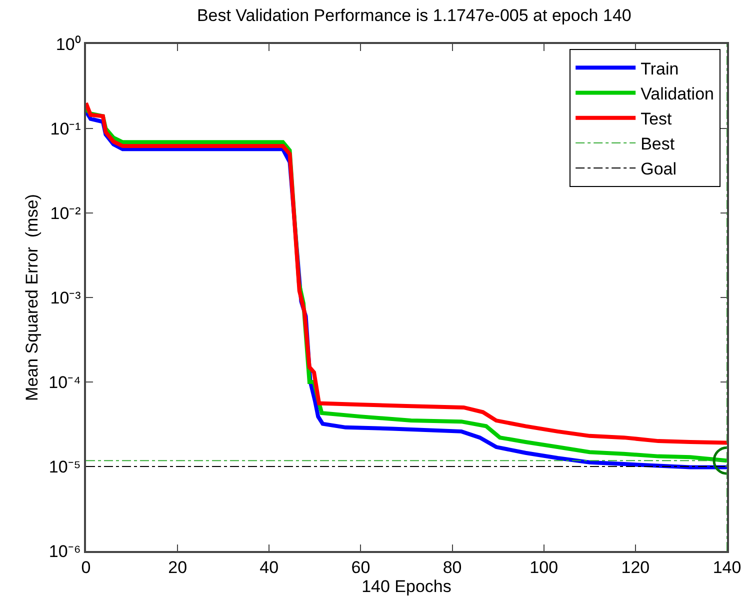  Describe the element at coordinates (66, 213) in the screenshot. I see `y-tick-label: 10⁻²` at that location.